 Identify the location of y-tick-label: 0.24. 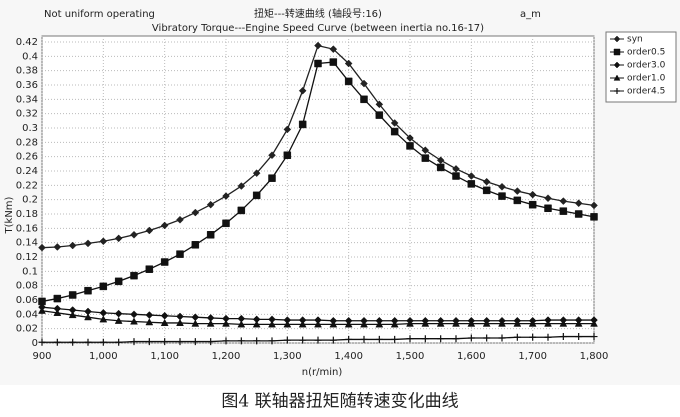
(27, 171).